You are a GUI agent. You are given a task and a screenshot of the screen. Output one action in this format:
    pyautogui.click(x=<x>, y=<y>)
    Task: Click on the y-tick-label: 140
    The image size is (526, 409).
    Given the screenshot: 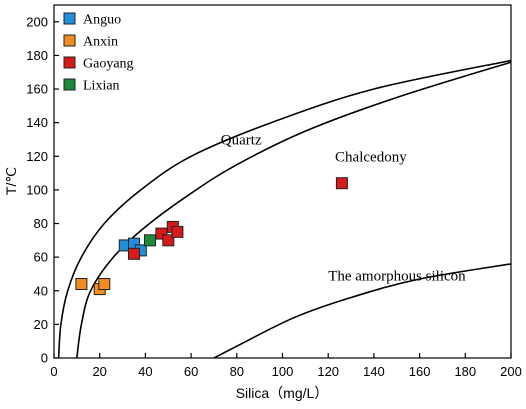 What is the action you would take?
    pyautogui.click(x=37, y=122)
    